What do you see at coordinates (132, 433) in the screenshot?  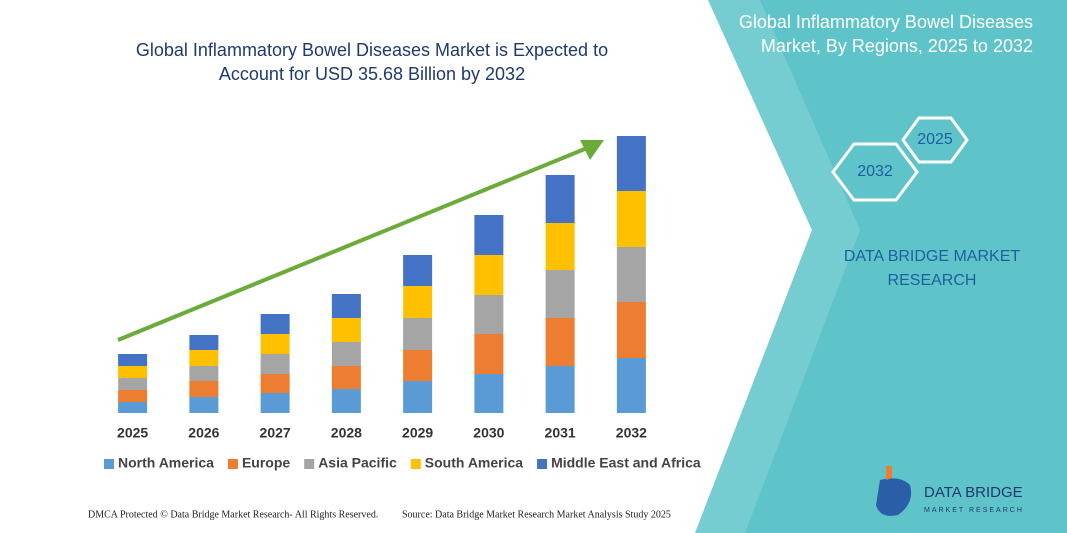 I see `x-tick-label: 2025` at bounding box center [132, 433].